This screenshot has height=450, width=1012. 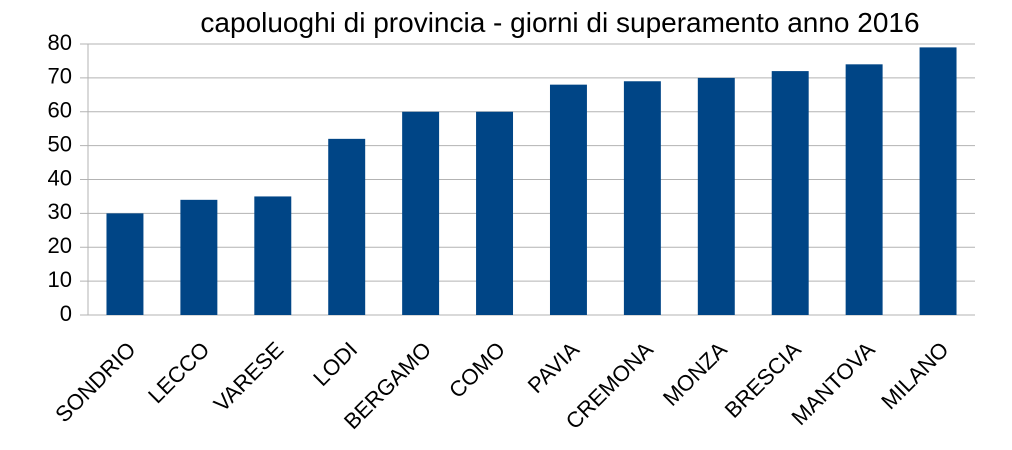 I want to click on y-tick-label: 50, so click(x=60, y=143).